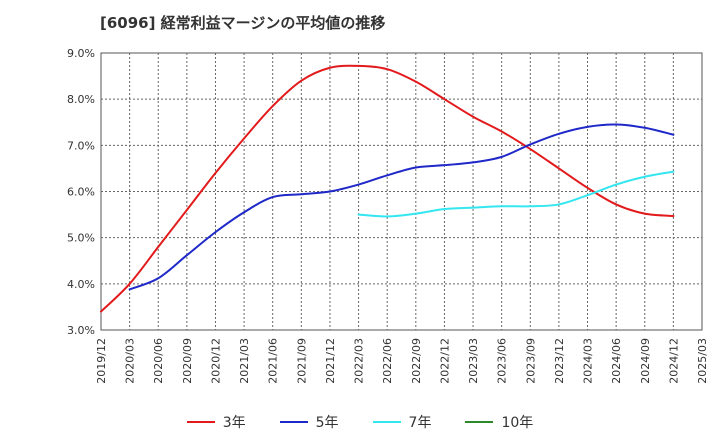 This screenshot has height=440, width=720. What do you see at coordinates (416, 361) in the screenshot?
I see `x-tick-label: 2022/09` at bounding box center [416, 361].